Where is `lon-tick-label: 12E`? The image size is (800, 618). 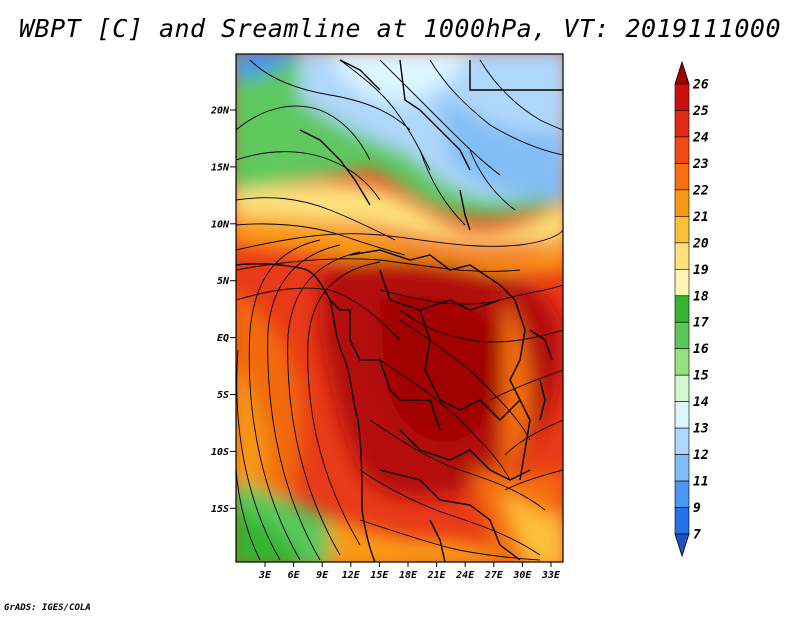
lon-tick-label: 12E is located at coordinates (351, 575).